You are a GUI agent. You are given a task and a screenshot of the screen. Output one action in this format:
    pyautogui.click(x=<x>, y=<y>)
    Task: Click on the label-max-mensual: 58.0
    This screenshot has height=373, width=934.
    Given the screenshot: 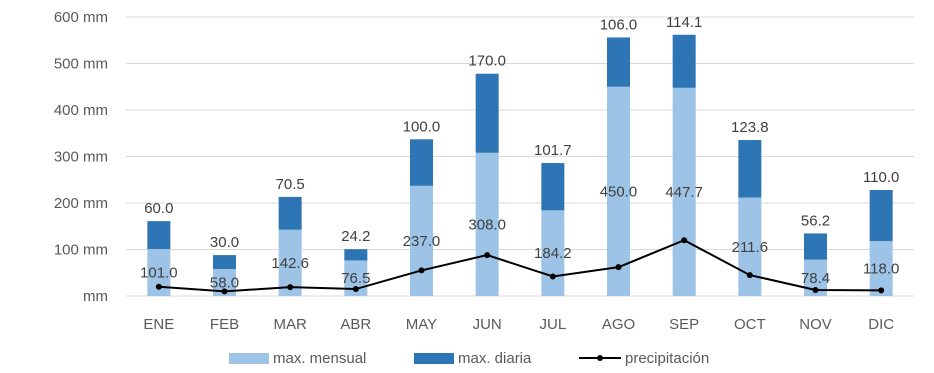 What is the action you would take?
    pyautogui.click(x=224, y=283)
    